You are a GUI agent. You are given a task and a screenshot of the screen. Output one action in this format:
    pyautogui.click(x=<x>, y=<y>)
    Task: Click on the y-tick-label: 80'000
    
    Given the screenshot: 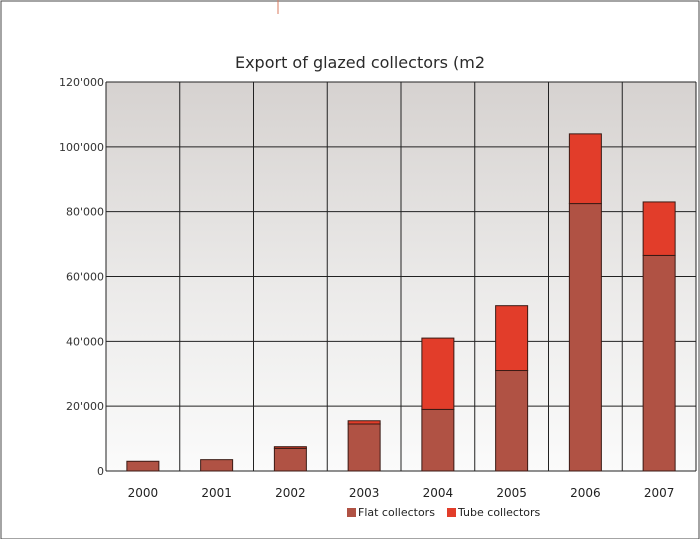 What is the action you would take?
    pyautogui.click(x=85, y=212)
    